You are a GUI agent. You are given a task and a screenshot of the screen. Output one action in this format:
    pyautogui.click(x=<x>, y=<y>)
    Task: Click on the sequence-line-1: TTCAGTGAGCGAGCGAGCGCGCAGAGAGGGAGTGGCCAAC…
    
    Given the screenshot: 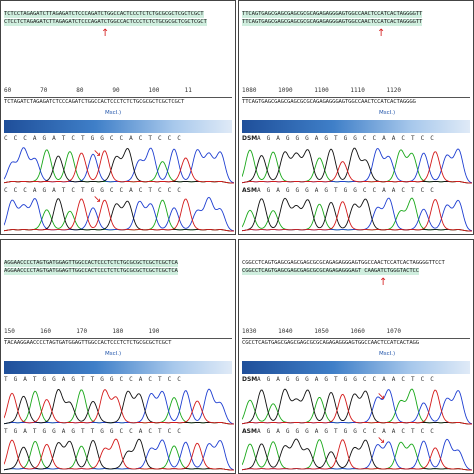 What is the action you would take?
    pyautogui.click(x=332, y=14)
    